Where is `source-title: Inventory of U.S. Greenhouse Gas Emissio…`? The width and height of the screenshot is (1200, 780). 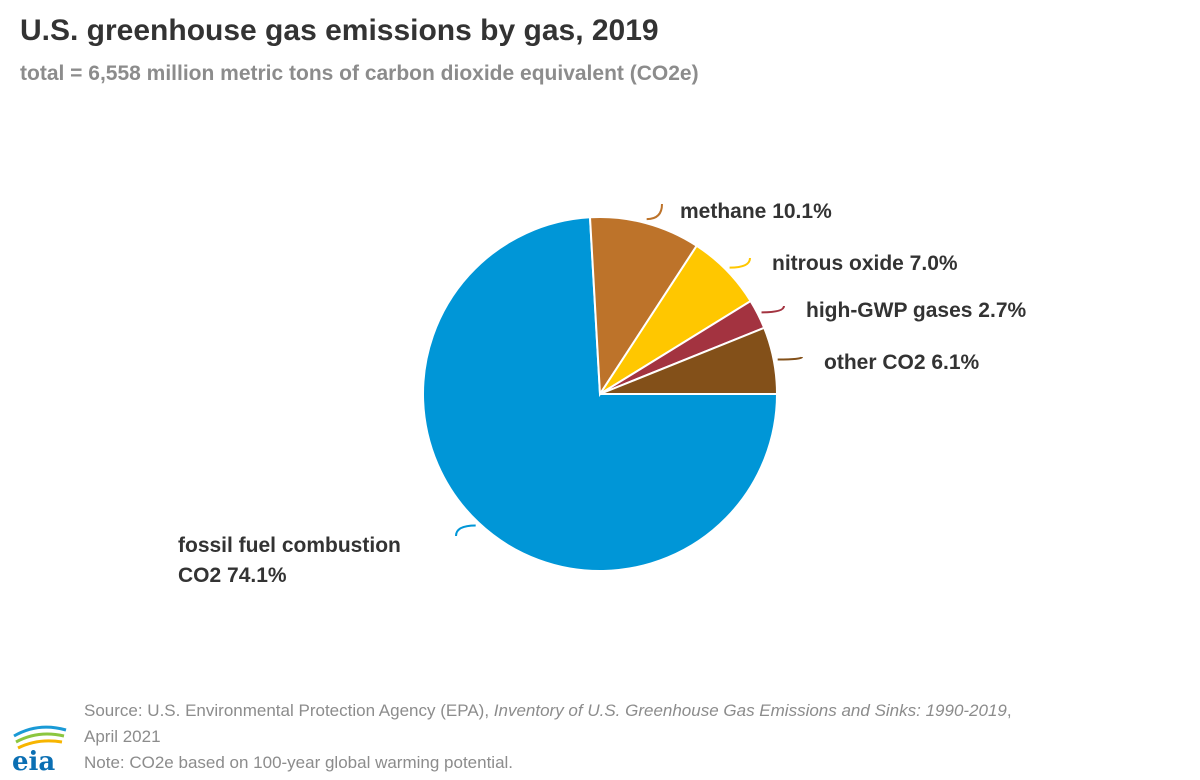
source-title: Inventory of U.S. Greenhouse Gas Emissio… is located at coordinates (750, 710).